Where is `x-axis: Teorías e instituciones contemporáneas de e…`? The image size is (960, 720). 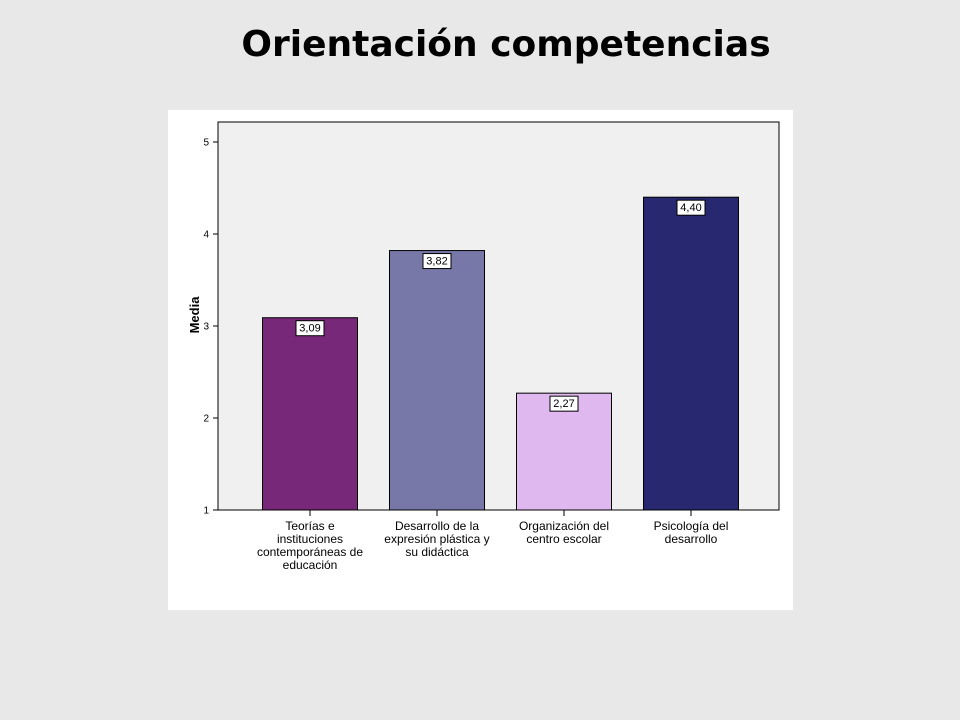
x-axis: Teorías e instituciones contemporáneas de e… is located at coordinates (492, 541).